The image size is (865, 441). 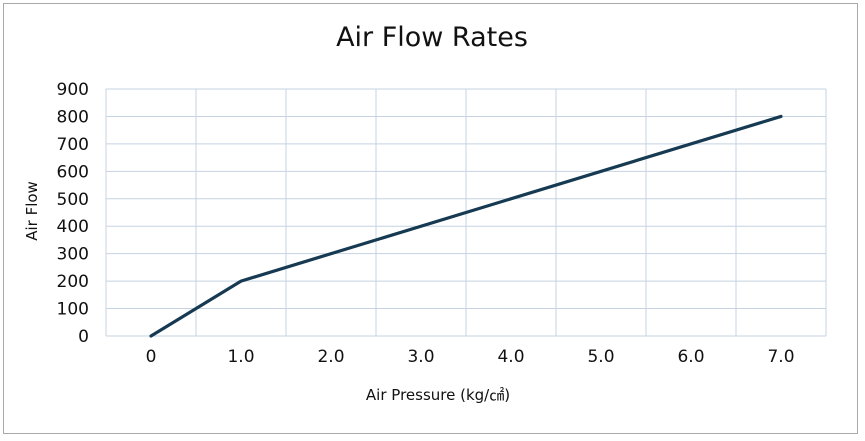 I want to click on y-tick-label-0: 0, so click(x=83, y=337).